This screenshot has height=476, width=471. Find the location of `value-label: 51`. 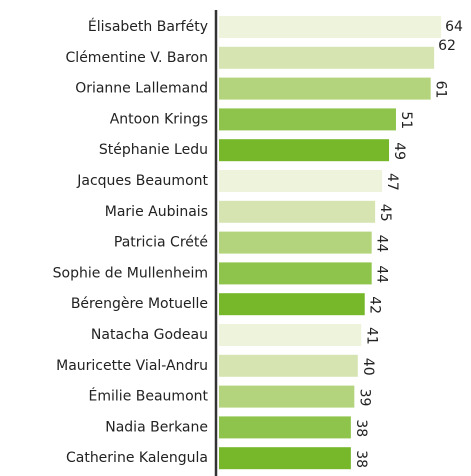

value-label: 51 is located at coordinates (406, 120).